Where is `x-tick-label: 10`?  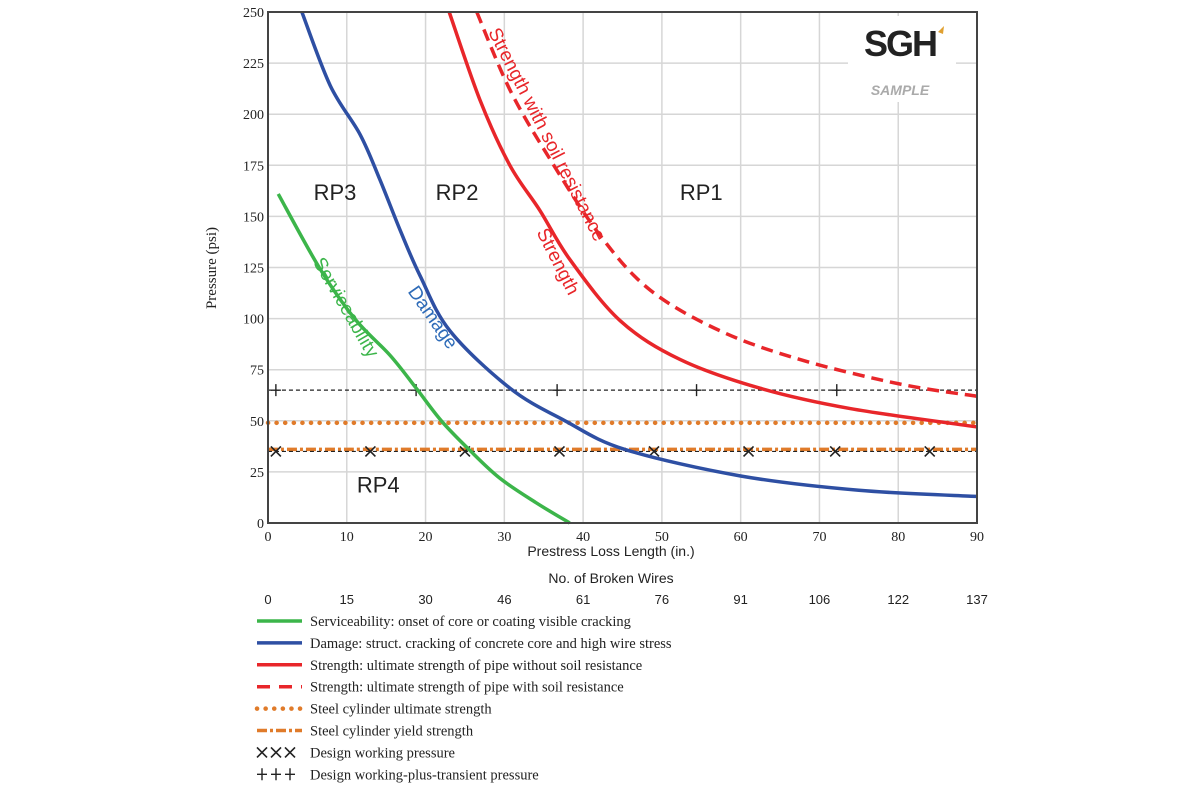 x-tick-label: 10 is located at coordinates (347, 537).